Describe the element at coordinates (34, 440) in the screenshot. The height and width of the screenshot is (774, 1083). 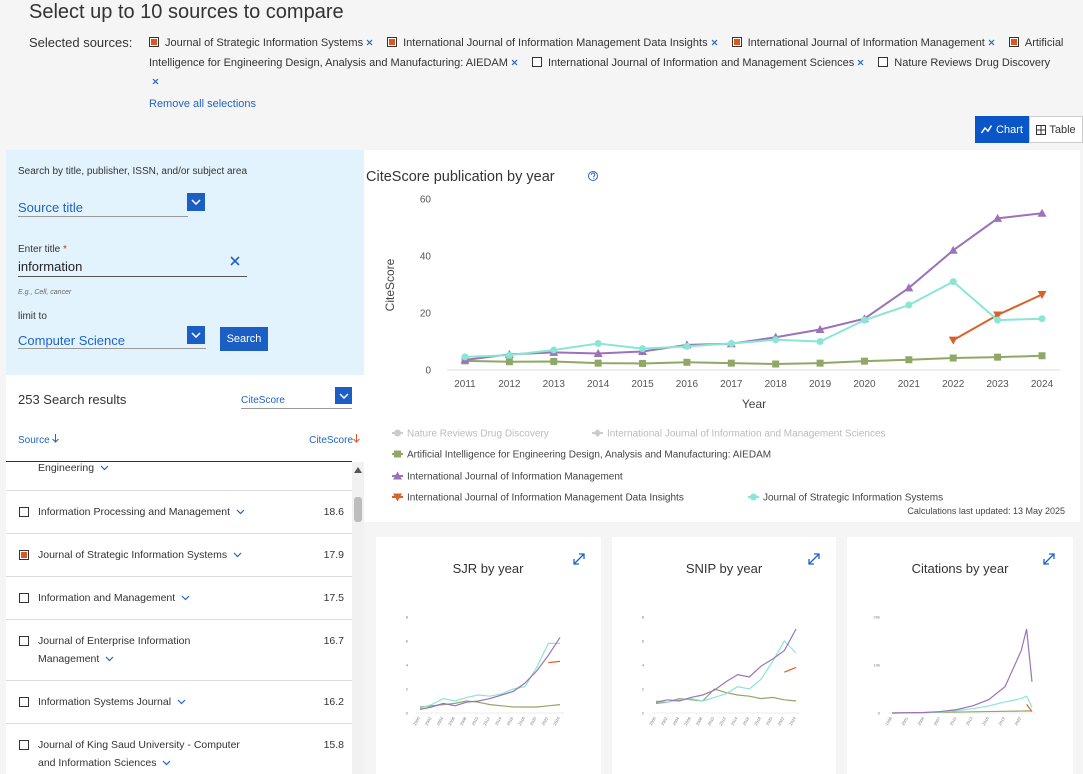
I see `col-source-label: Source` at that location.